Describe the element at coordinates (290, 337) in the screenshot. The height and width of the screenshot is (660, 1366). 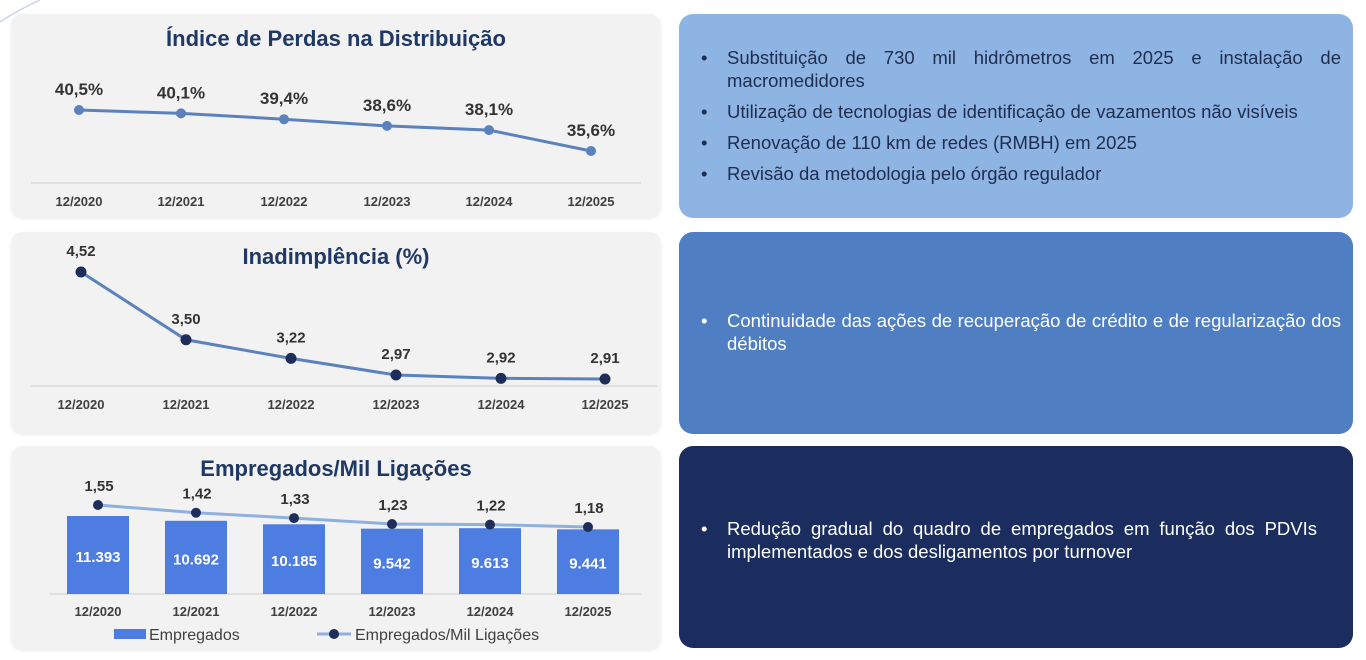
I see `data-label: 3,22` at that location.